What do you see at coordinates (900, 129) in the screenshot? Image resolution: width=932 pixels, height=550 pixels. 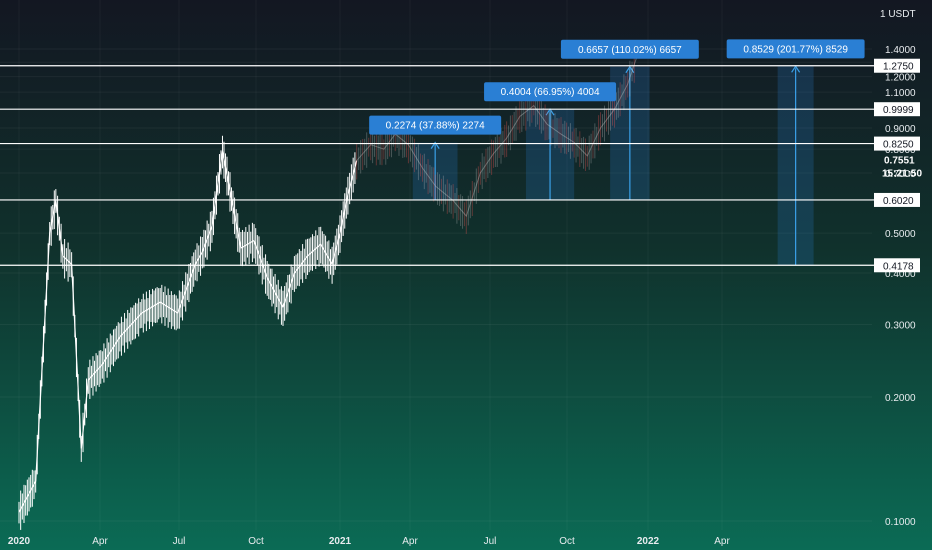 I see `y-tick-label: 0.9000` at bounding box center [900, 129].